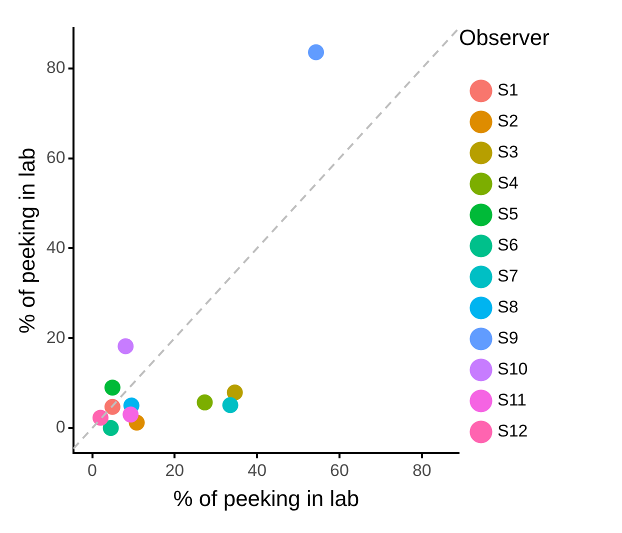 The height and width of the screenshot is (533, 622). I want to click on x-tick-label: 40, so click(257, 470).